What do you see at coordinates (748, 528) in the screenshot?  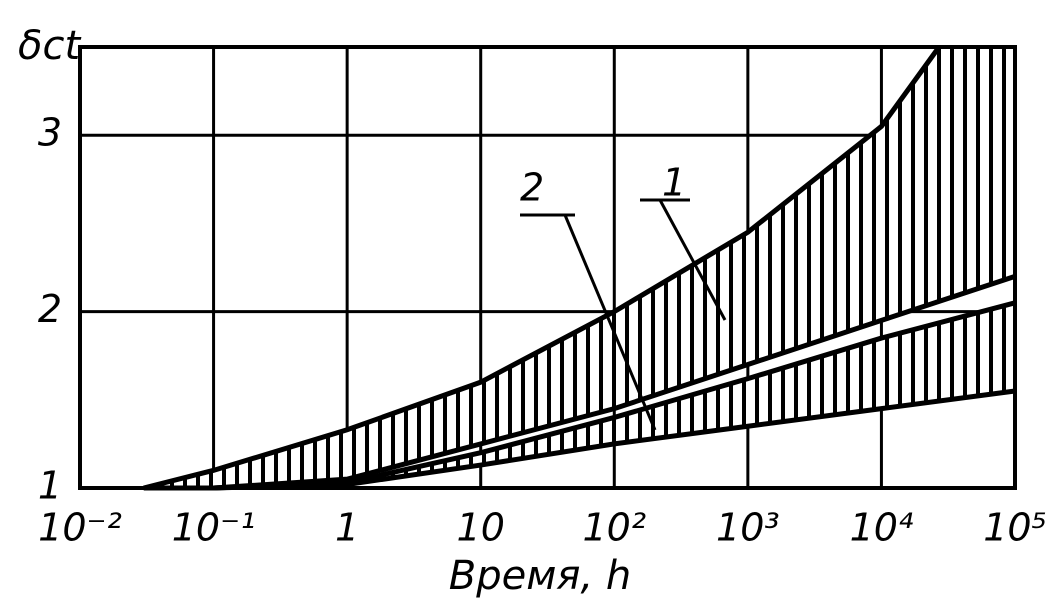 I see `x-tick-label: 10³` at bounding box center [748, 528].